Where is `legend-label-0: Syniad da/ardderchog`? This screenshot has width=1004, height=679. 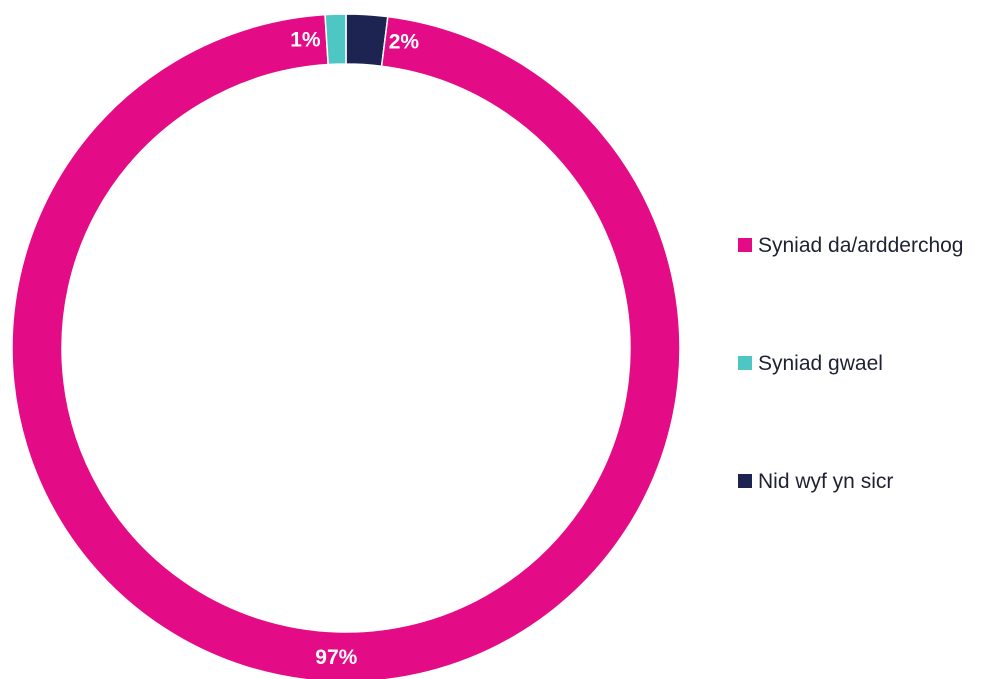
legend-label-0: Syniad da/ardderchog is located at coordinates (860, 245).